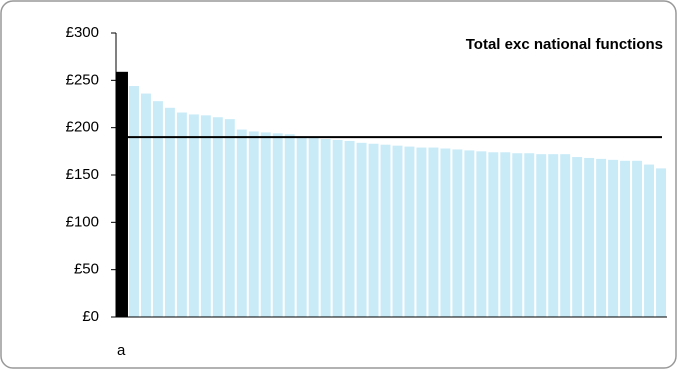  Describe the element at coordinates (86, 269) in the screenshot. I see `y-tick-label: £50` at that location.